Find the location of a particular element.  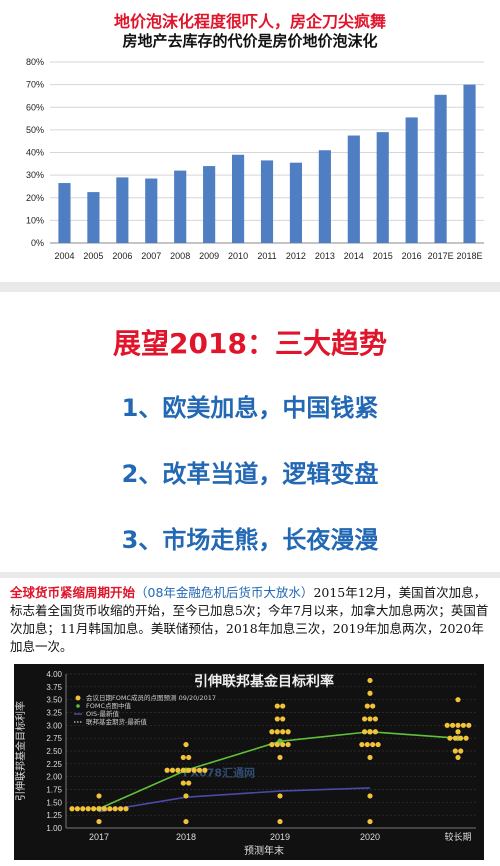

y-tick-label: 3.00 is located at coordinates (54, 725).